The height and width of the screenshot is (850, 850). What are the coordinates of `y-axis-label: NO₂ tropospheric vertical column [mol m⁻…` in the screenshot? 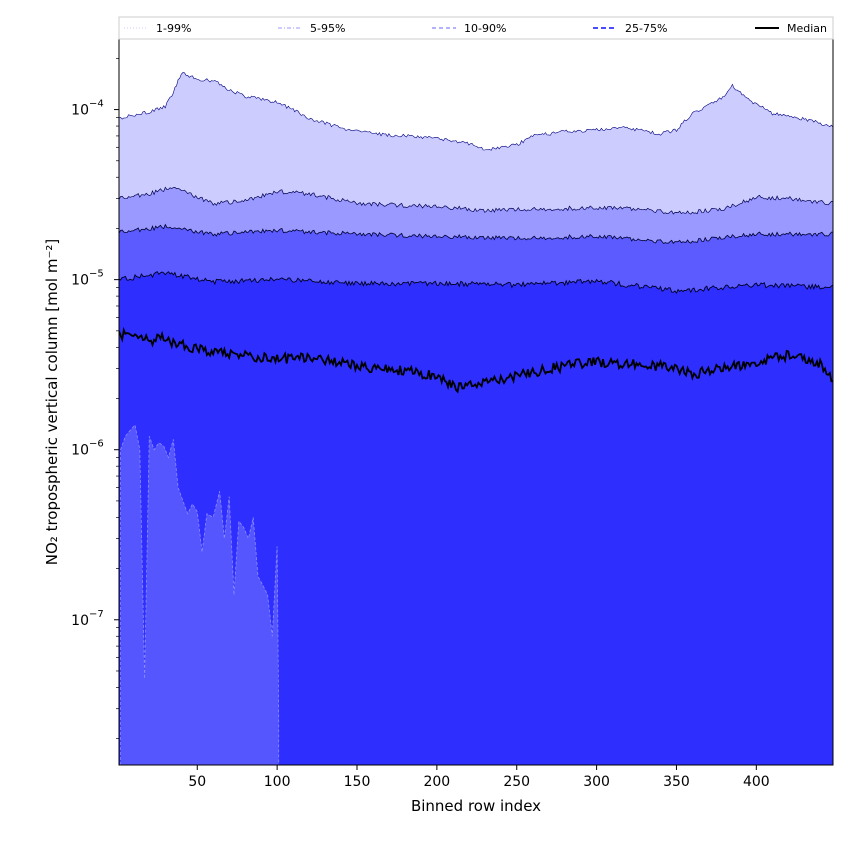 It's located at (52, 402).